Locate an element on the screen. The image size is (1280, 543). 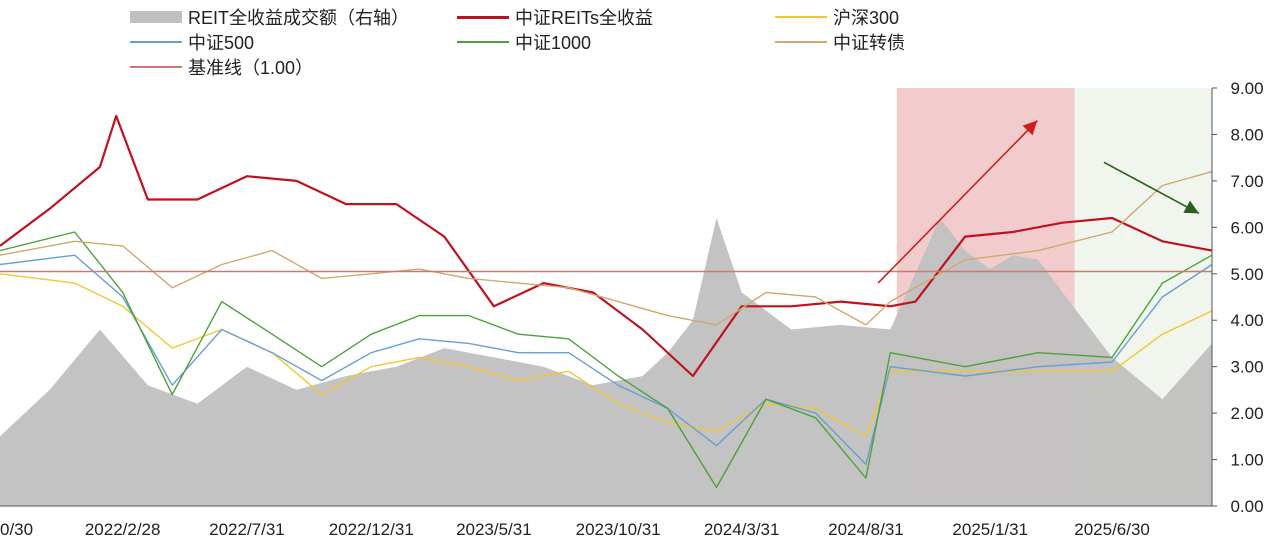
y-tick-label: 4.00 is located at coordinates (1246, 320).